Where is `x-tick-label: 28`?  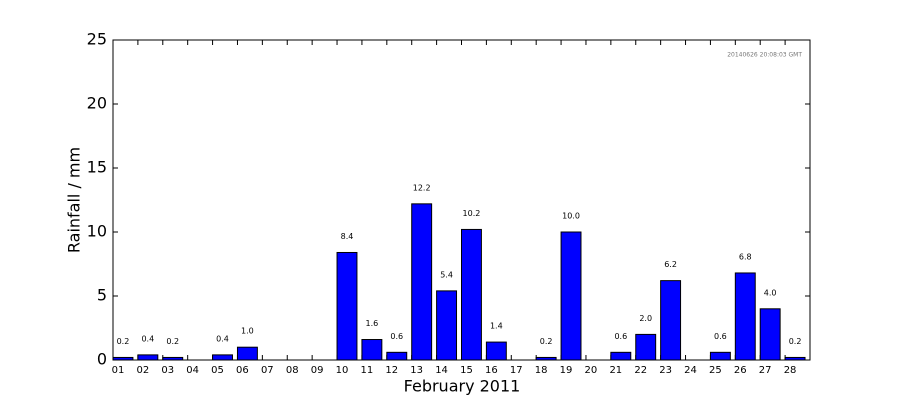 x-tick-label: 28 is located at coordinates (790, 370).